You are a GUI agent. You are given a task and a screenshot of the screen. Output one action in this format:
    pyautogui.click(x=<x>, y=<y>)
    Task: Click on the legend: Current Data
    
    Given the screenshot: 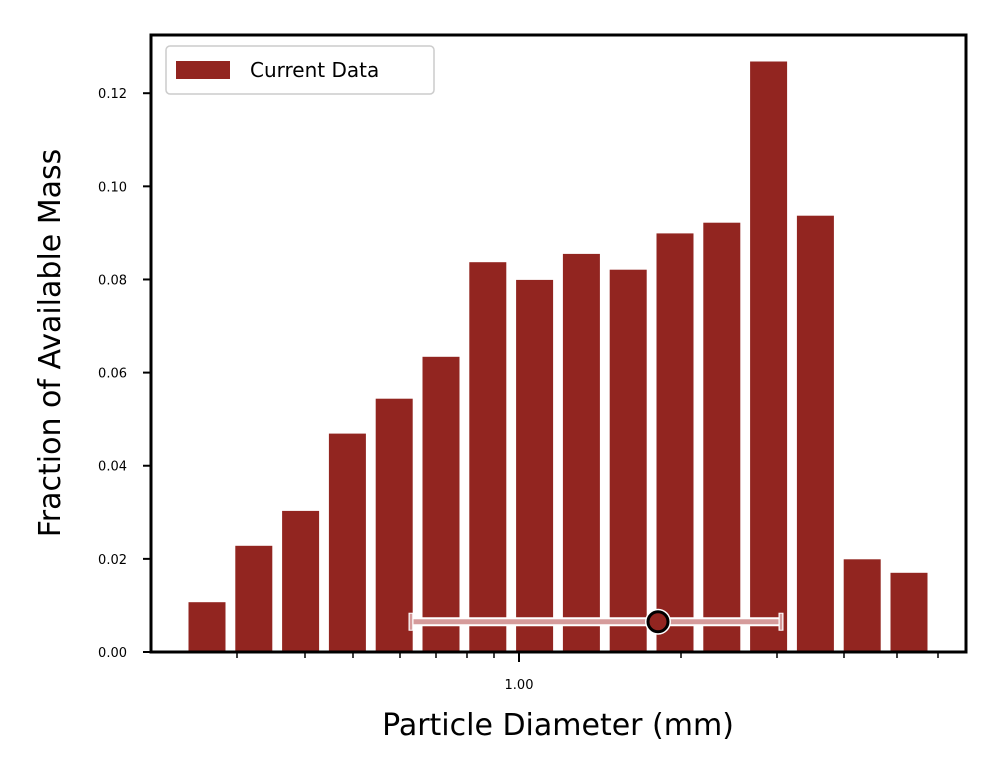 What is the action you would take?
    pyautogui.click(x=300, y=70)
    